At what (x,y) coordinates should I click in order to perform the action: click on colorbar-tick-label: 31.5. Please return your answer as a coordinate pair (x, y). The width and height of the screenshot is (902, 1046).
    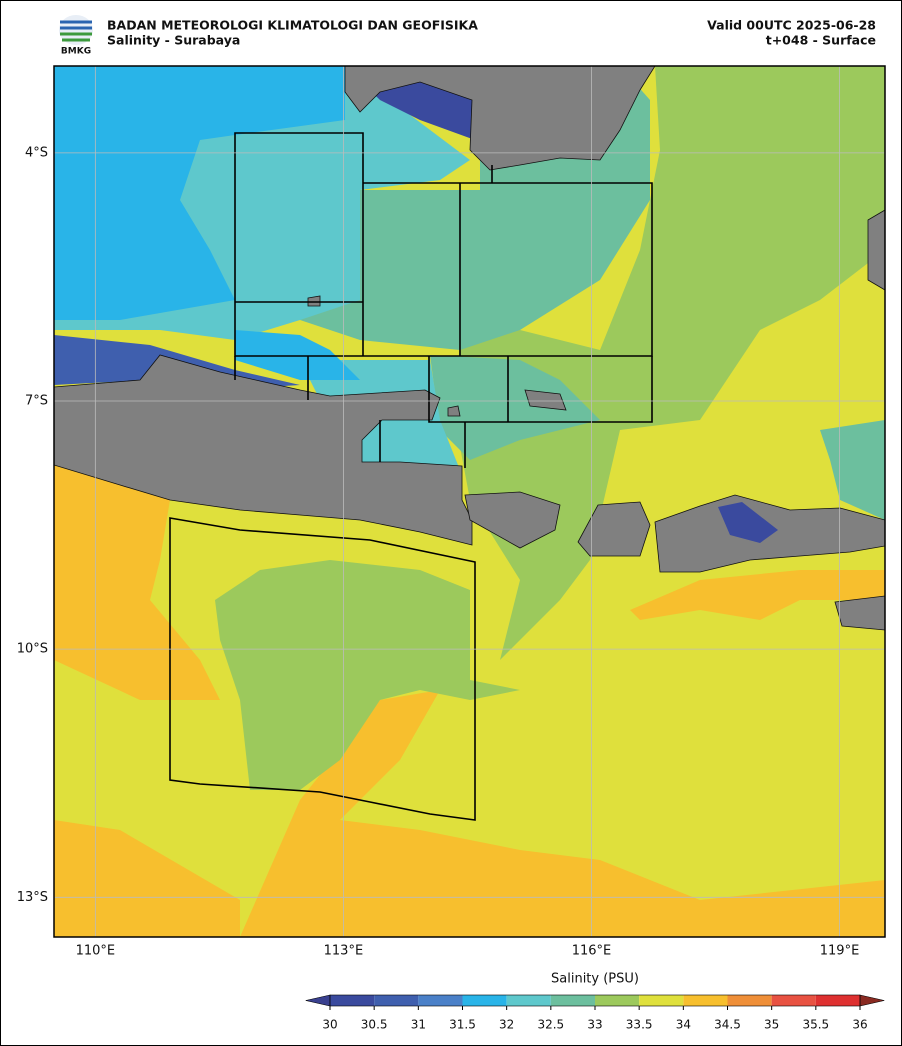
    Looking at the image, I should click on (462, 1025).